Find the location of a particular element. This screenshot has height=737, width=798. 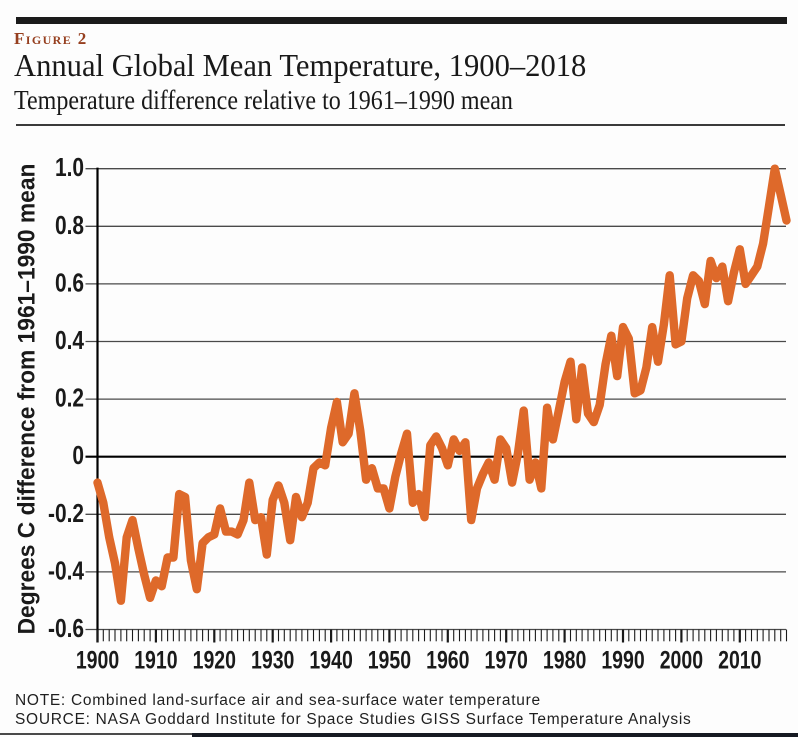

svg-text: 0.6 is located at coordinates (69, 282).